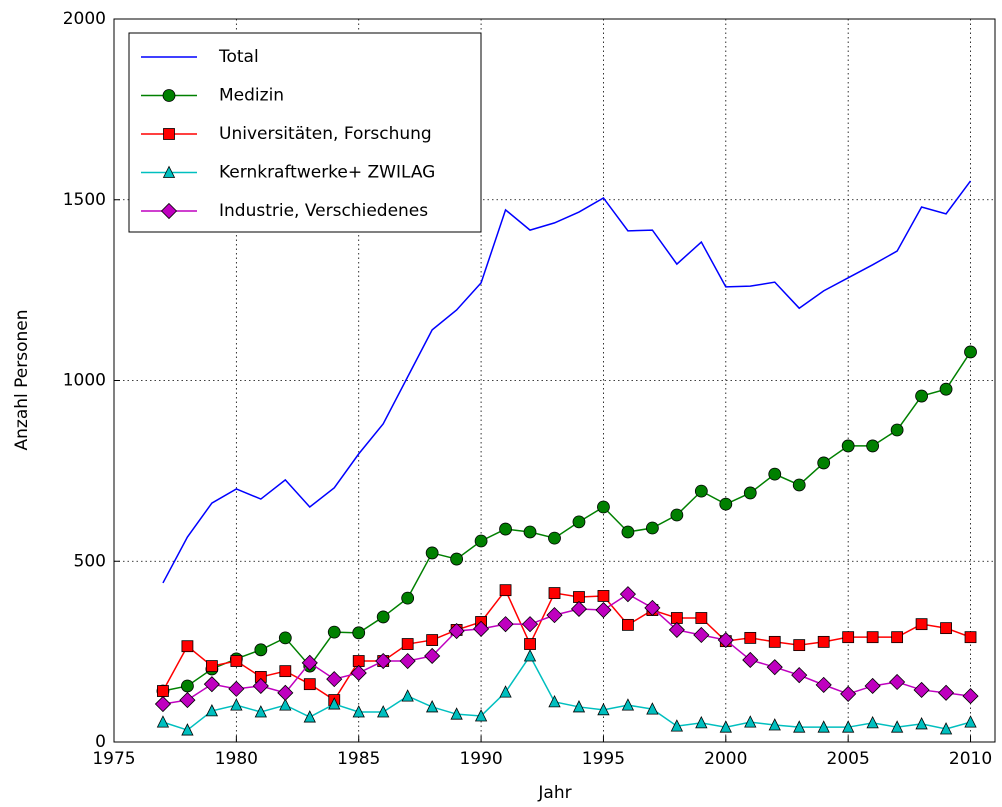 The height and width of the screenshot is (807, 1002). What do you see at coordinates (100, 742) in the screenshot?
I see `y-tick-label: 0` at bounding box center [100, 742].